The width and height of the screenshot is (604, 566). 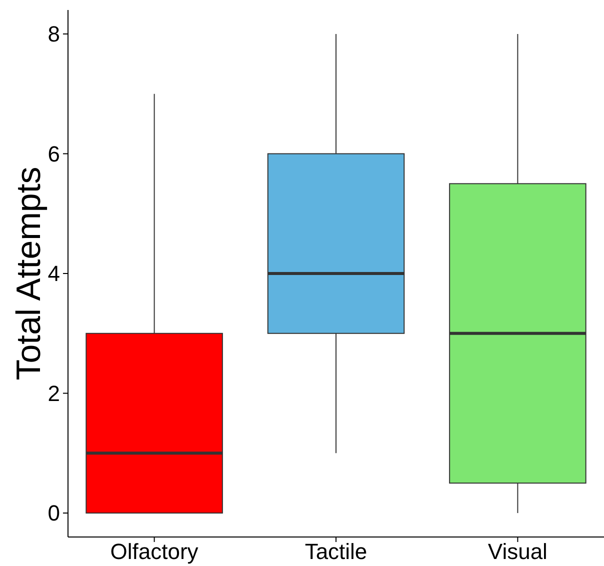 What do you see at coordinates (336, 551) in the screenshot?
I see `x-tick-label: Tactile` at bounding box center [336, 551].